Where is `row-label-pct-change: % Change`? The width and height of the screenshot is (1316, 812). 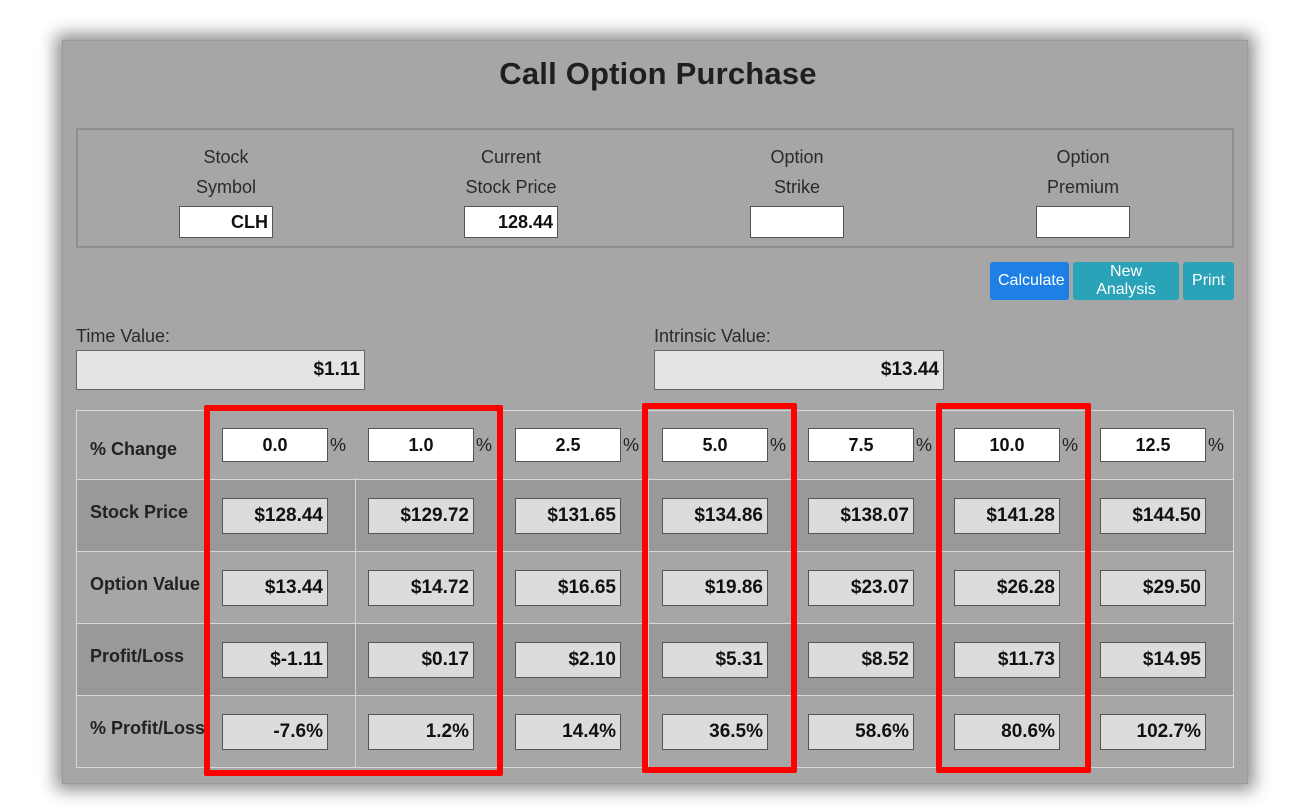 row-label-pct-change: % Change is located at coordinates (134, 449).